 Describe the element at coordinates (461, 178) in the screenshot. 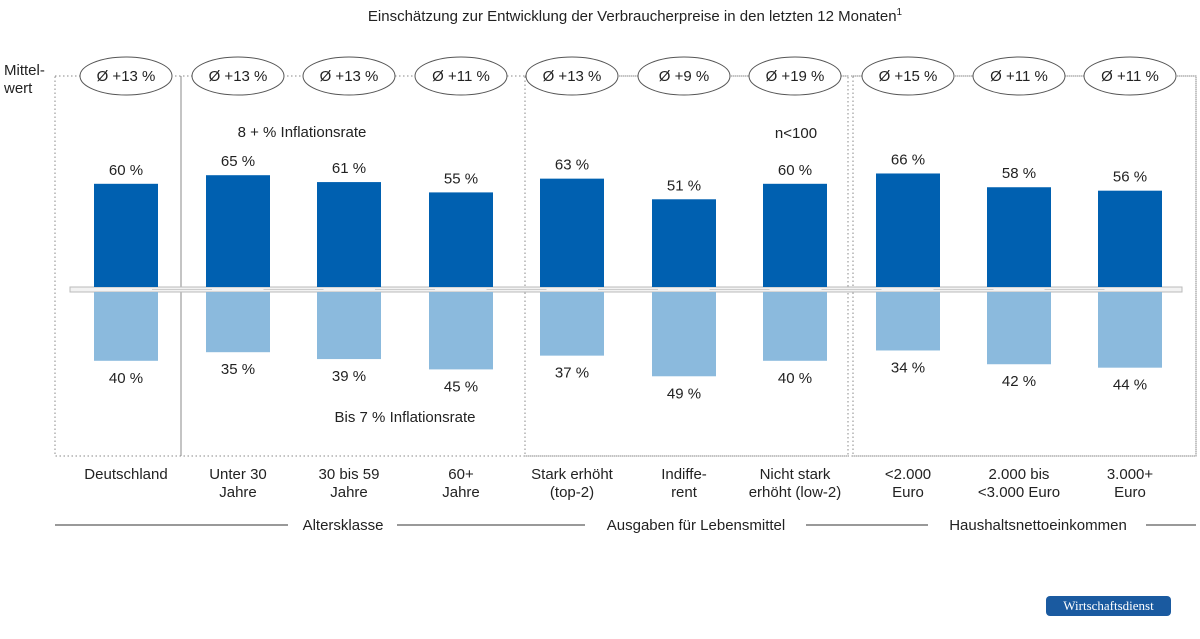

I see `data-label-high: 55 %` at that location.